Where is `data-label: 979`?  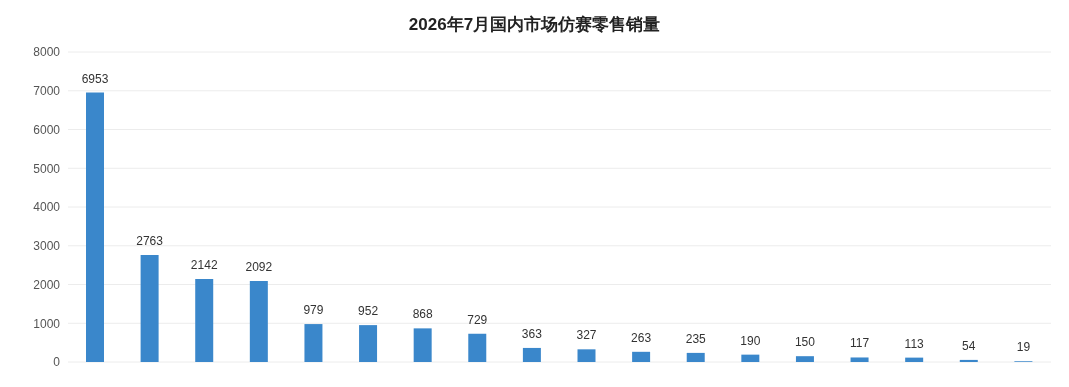
data-label: 979 is located at coordinates (313, 310).